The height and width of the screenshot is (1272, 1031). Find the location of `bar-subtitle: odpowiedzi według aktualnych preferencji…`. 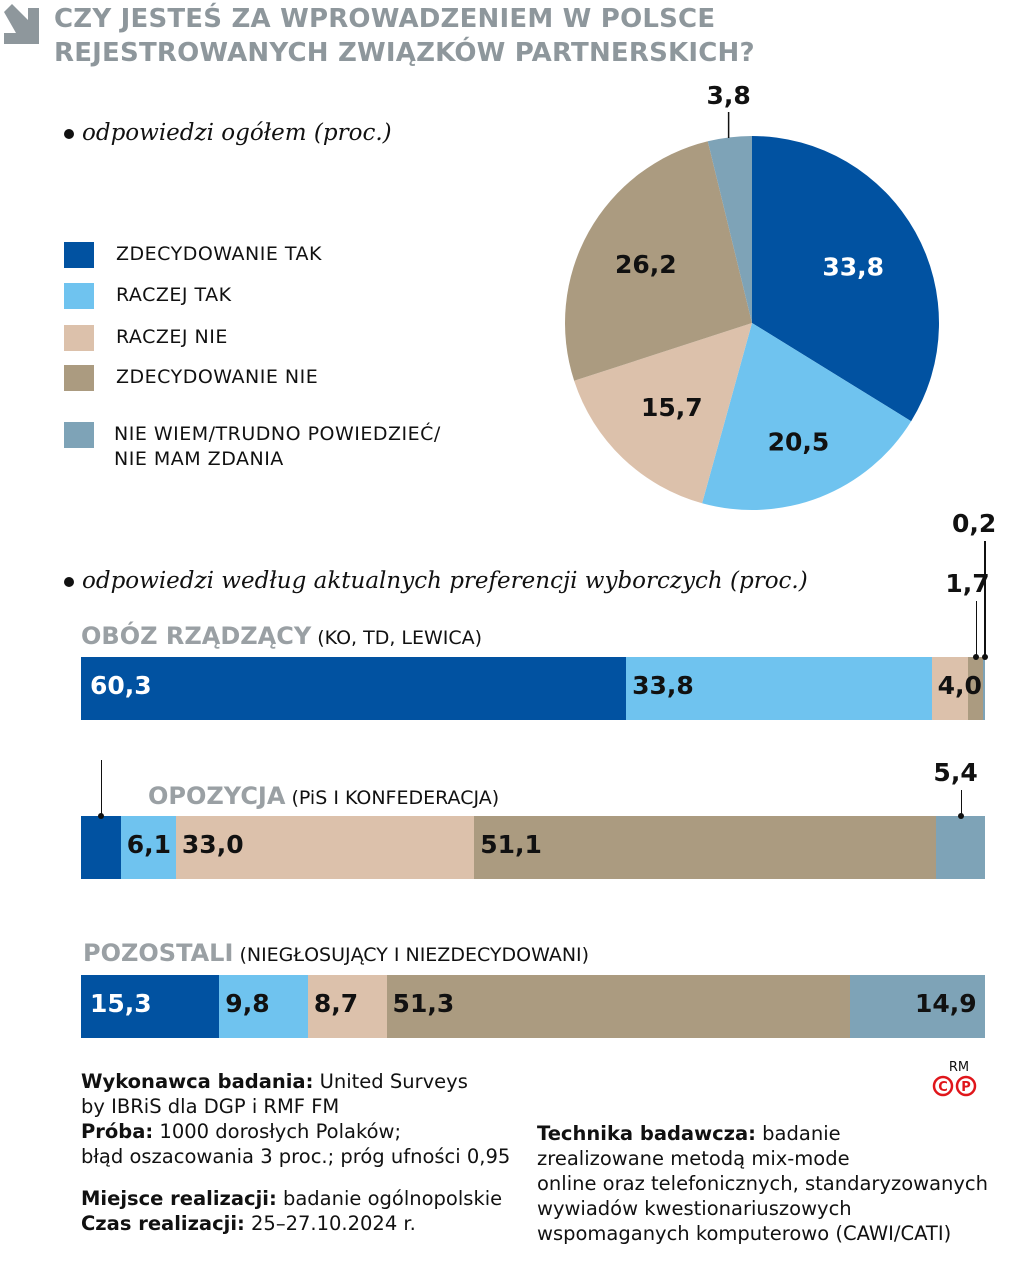

bar-subtitle: odpowiedzi według aktualnych preferencji… is located at coordinates (436, 581).